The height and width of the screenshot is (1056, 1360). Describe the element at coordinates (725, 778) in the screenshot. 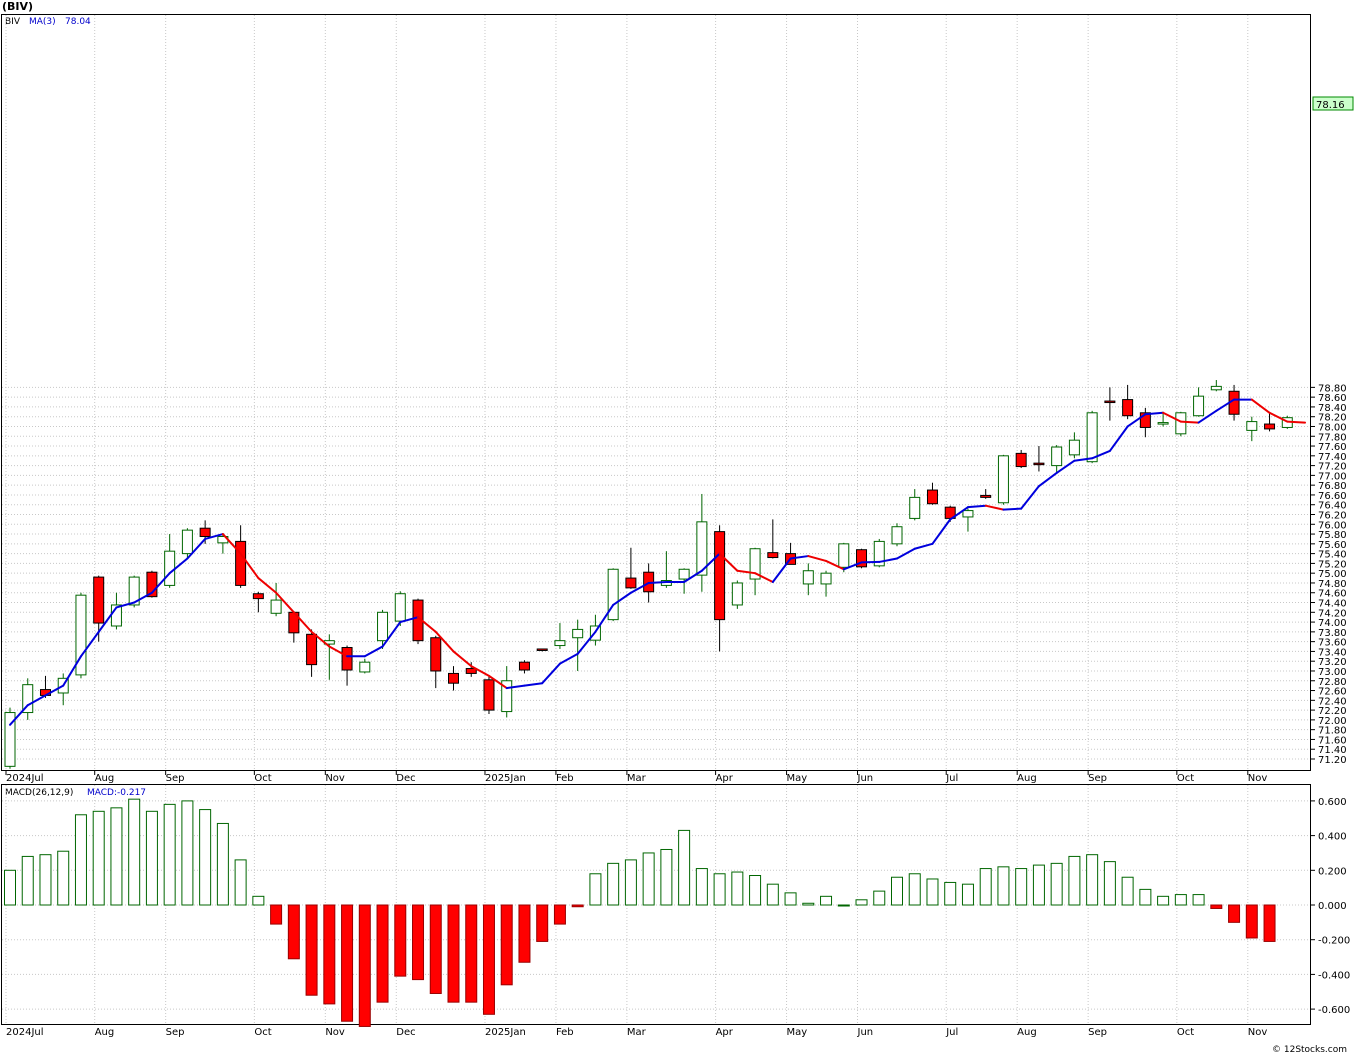

I see `month-label: Apr` at that location.